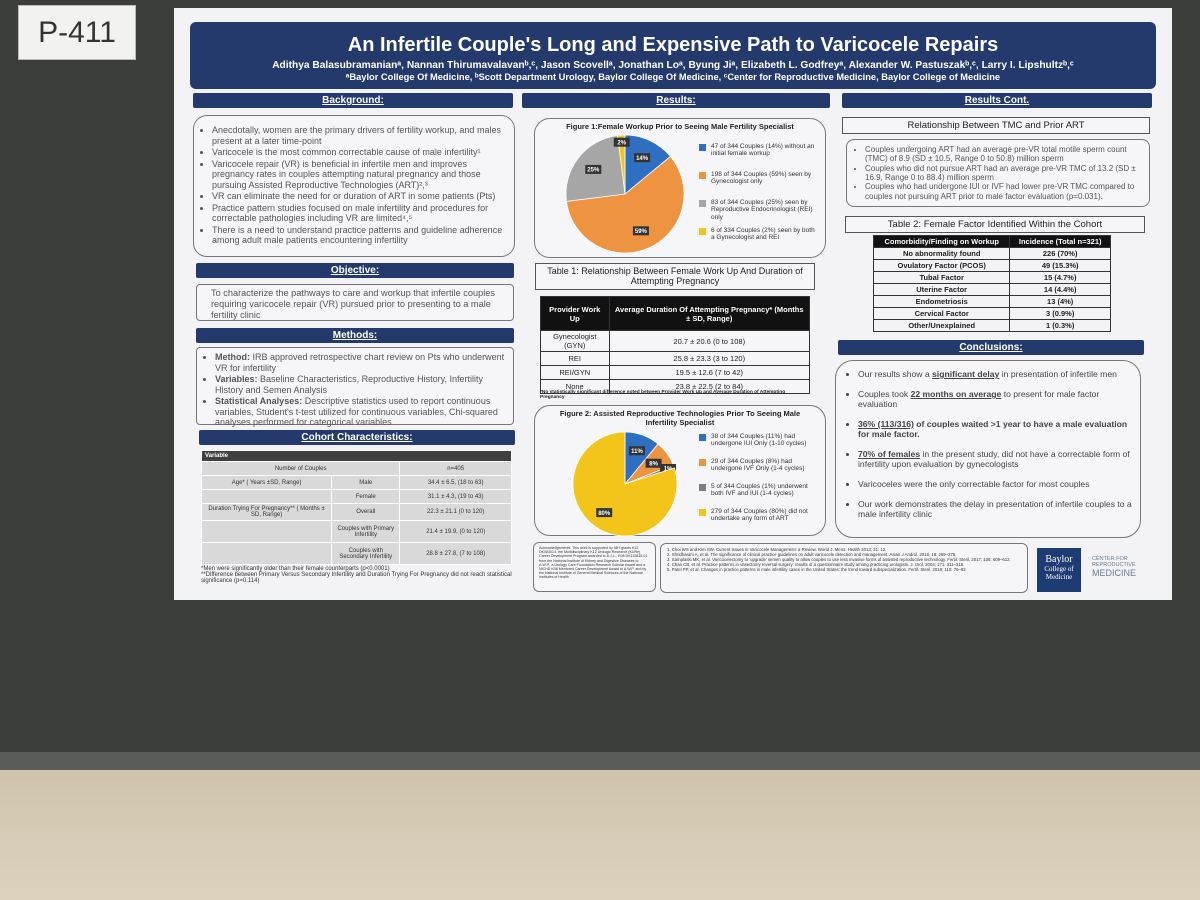 The width and height of the screenshot is (1200, 900). I want to click on cell: REI, so click(575, 358).